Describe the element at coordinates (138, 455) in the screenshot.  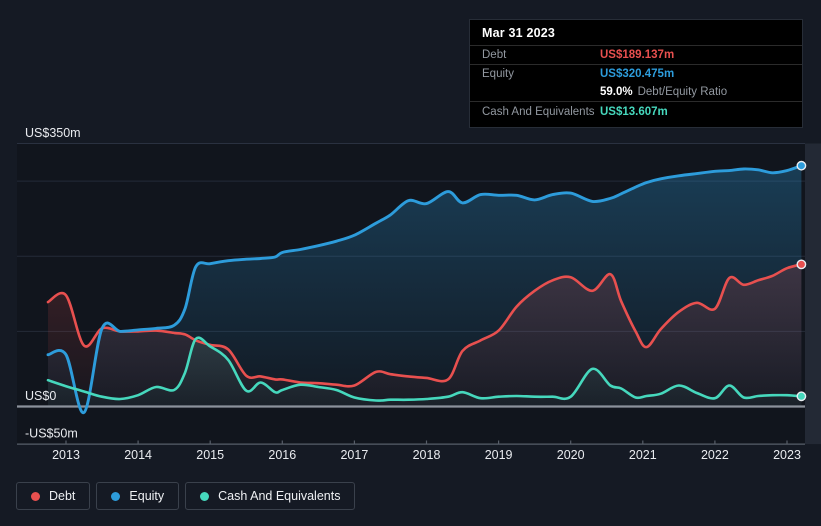
I see `x-axis-label: 2014` at that location.